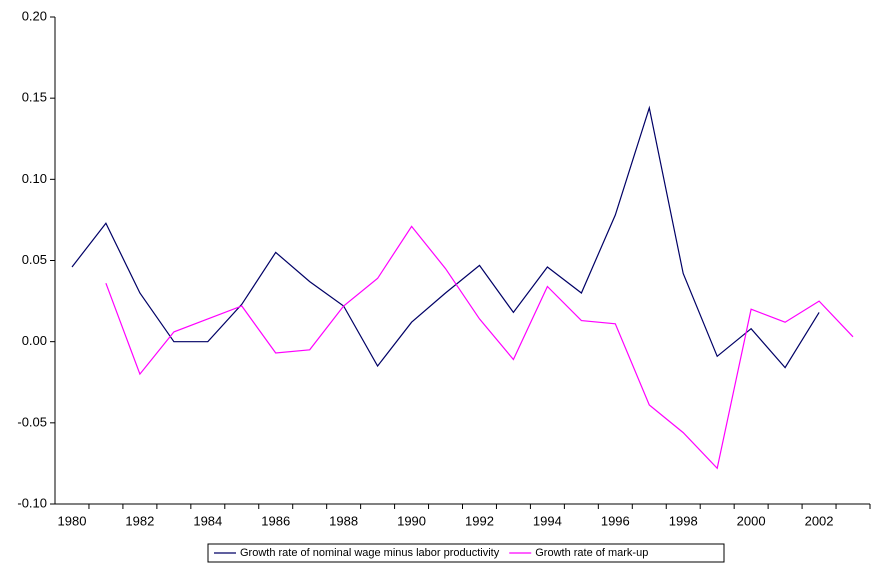  What do you see at coordinates (34, 259) in the screenshot?
I see `y-tick-label: 0.05` at bounding box center [34, 259].